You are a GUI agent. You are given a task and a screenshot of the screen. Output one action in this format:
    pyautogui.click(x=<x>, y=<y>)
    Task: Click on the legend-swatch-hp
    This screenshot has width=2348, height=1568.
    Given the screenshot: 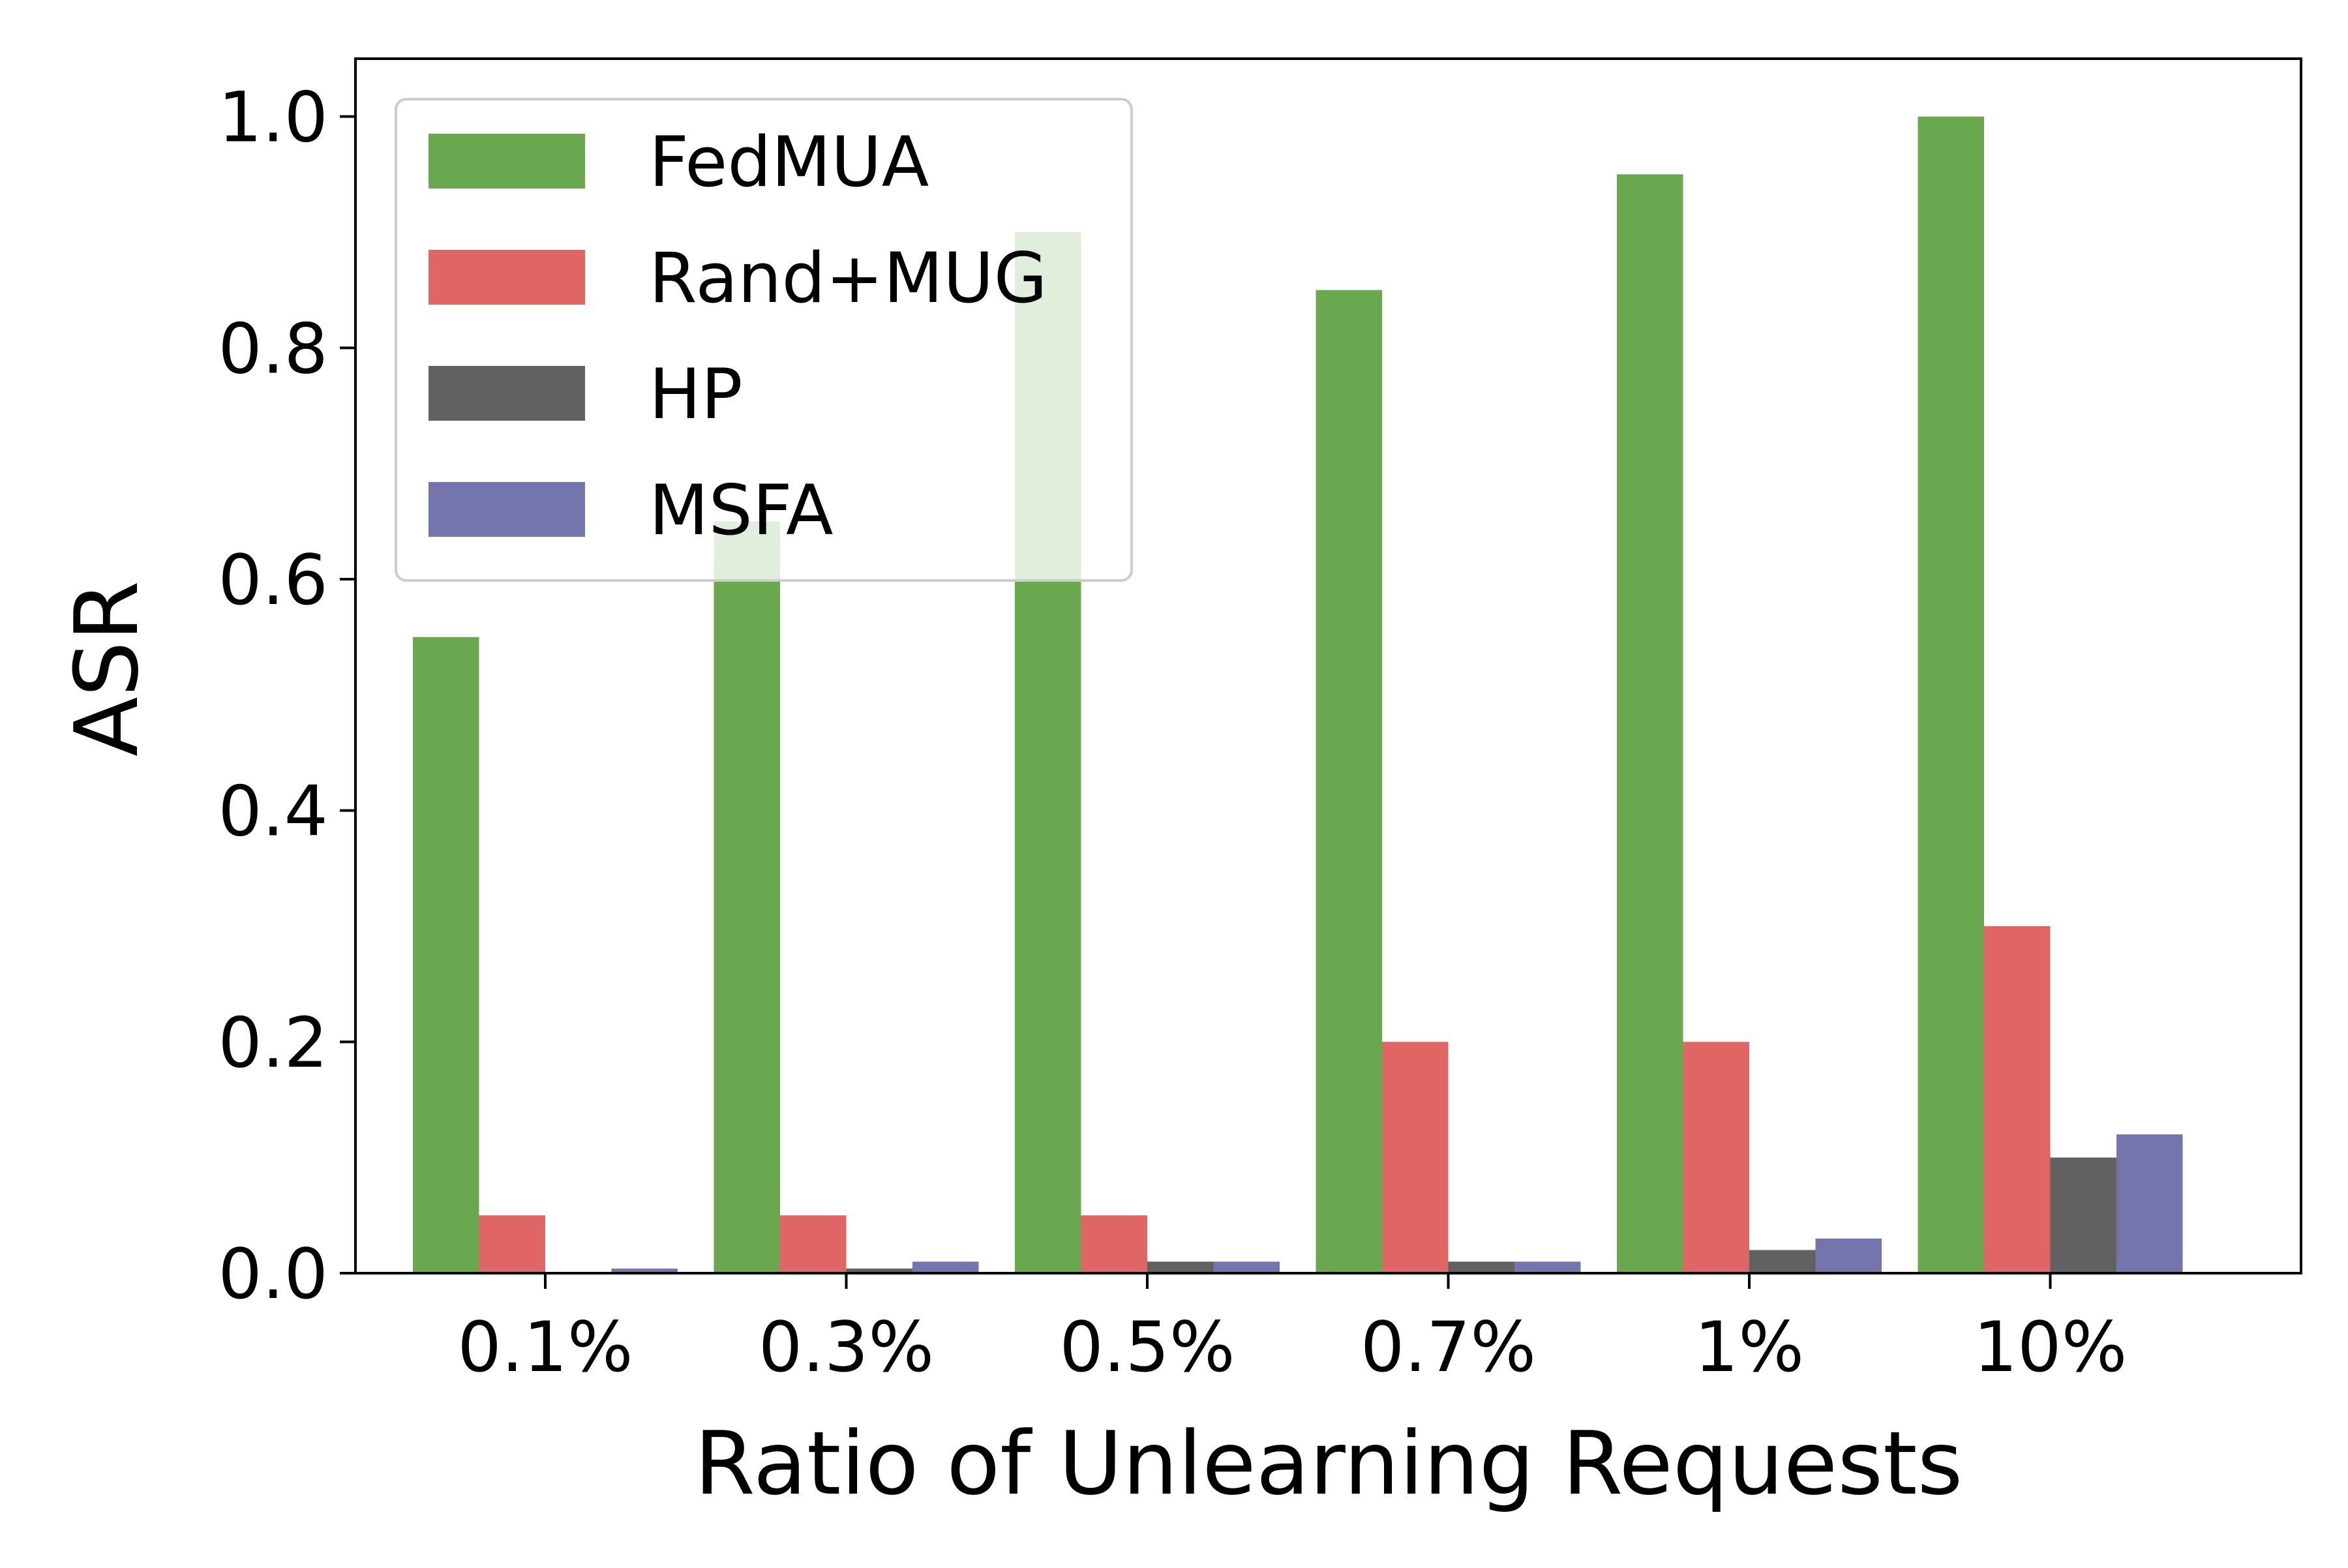 What is the action you would take?
    pyautogui.click(x=507, y=393)
    